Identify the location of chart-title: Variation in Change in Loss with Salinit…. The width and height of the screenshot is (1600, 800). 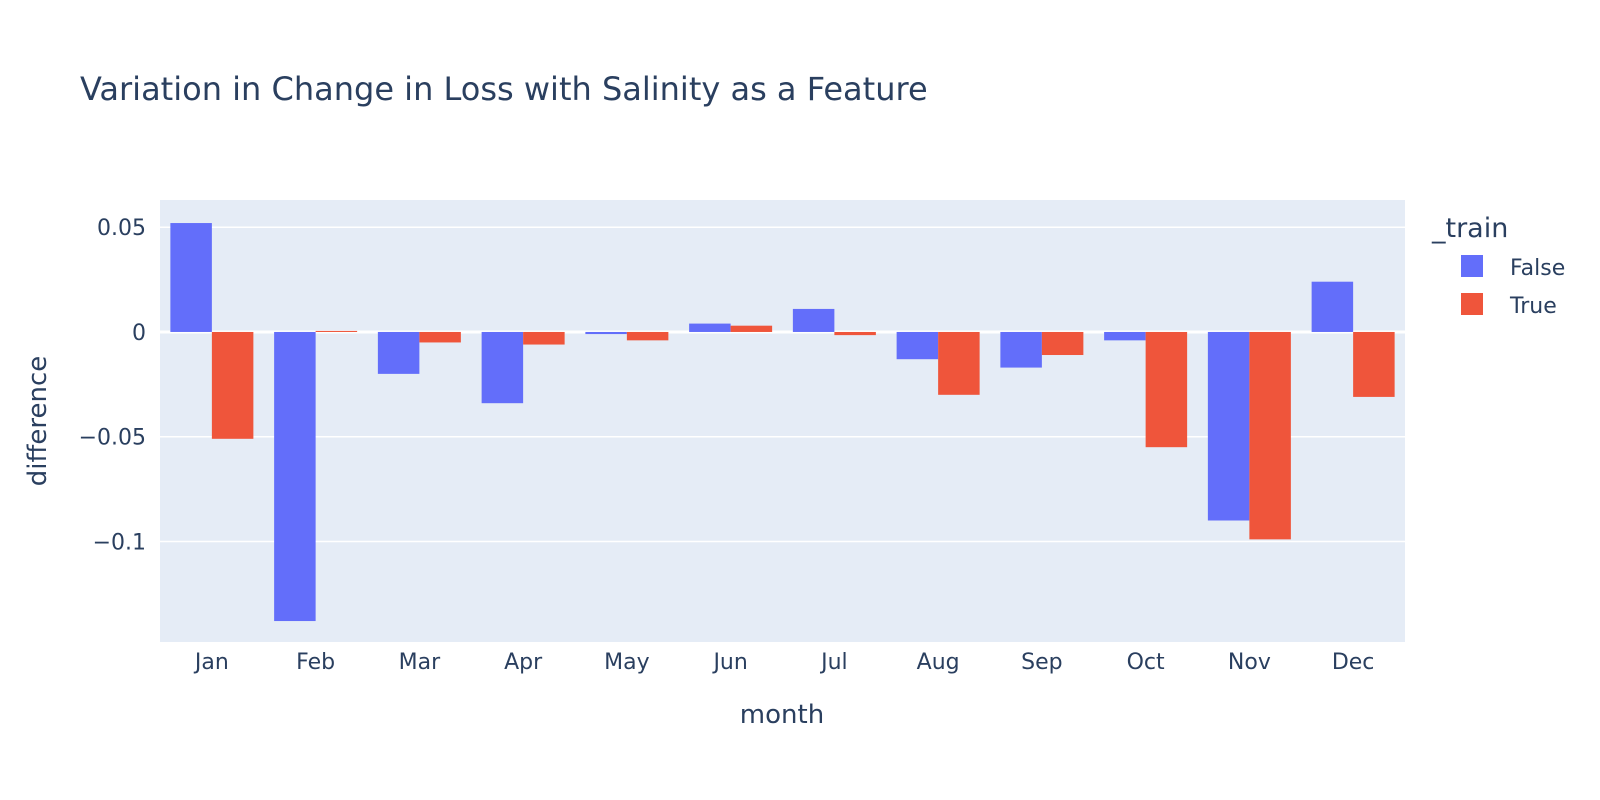
(504, 89).